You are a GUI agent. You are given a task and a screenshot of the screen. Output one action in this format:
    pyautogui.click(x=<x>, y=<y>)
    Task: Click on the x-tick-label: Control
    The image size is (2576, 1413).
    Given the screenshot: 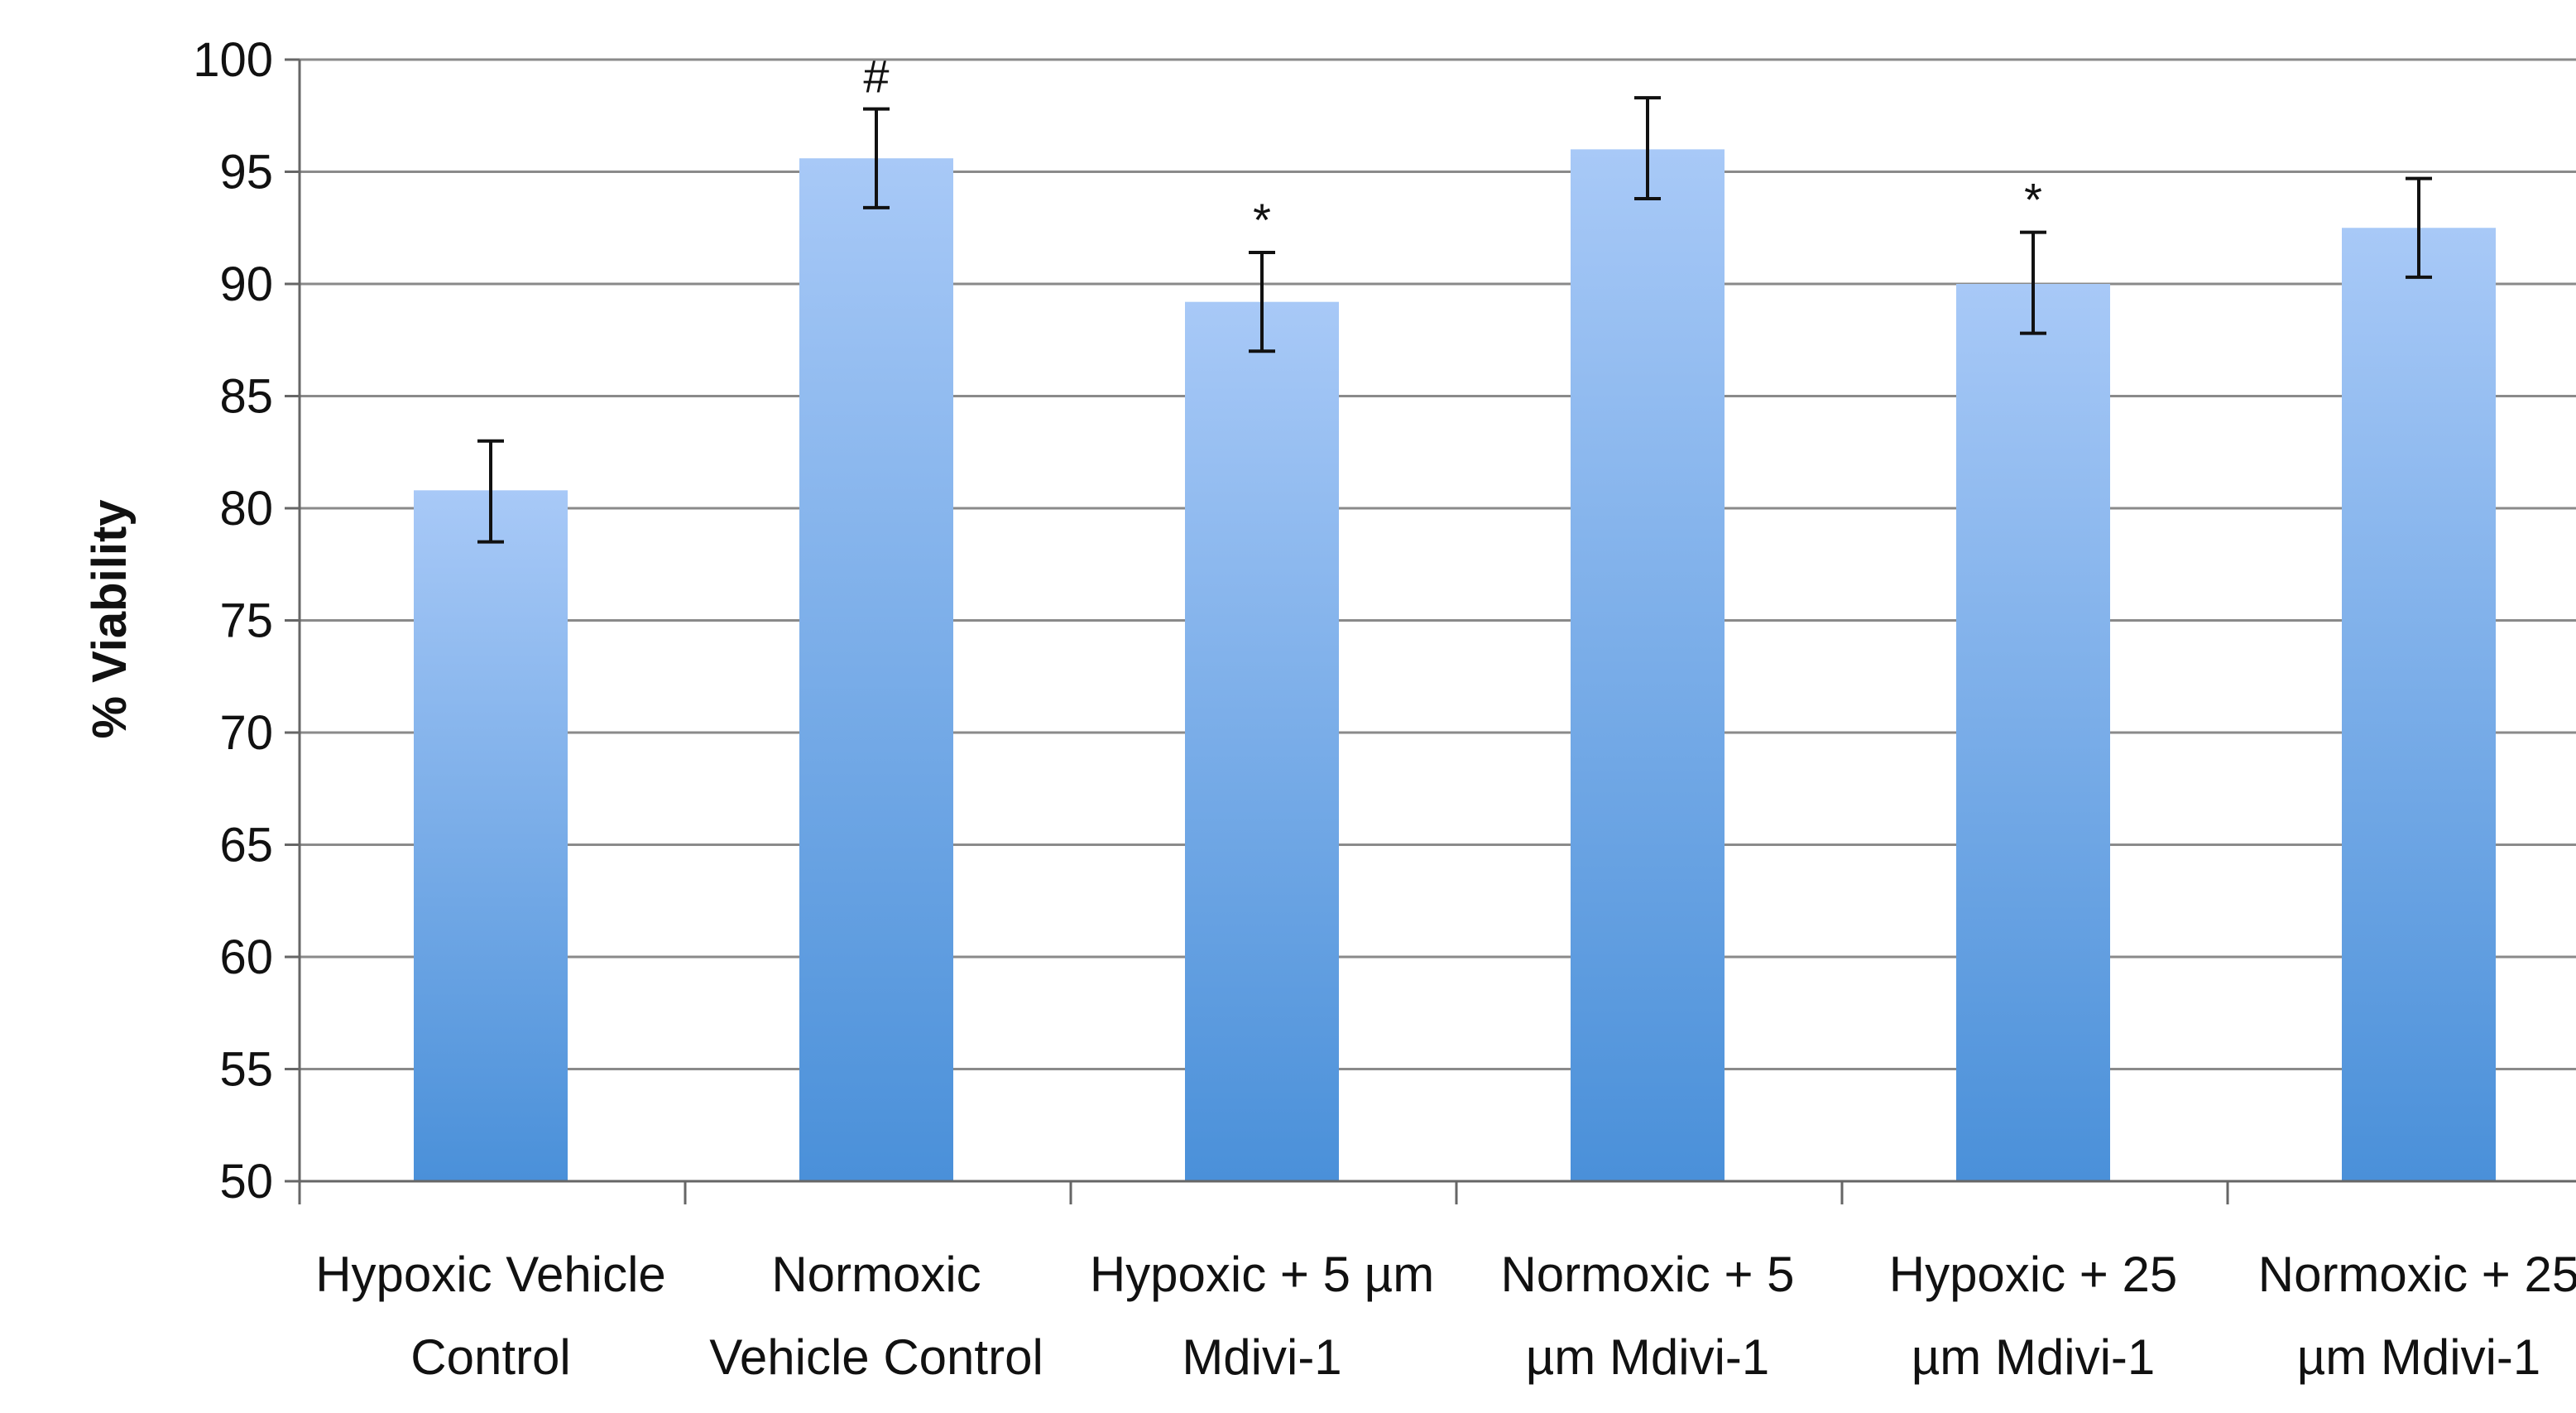 What is the action you would take?
    pyautogui.click(x=490, y=1357)
    